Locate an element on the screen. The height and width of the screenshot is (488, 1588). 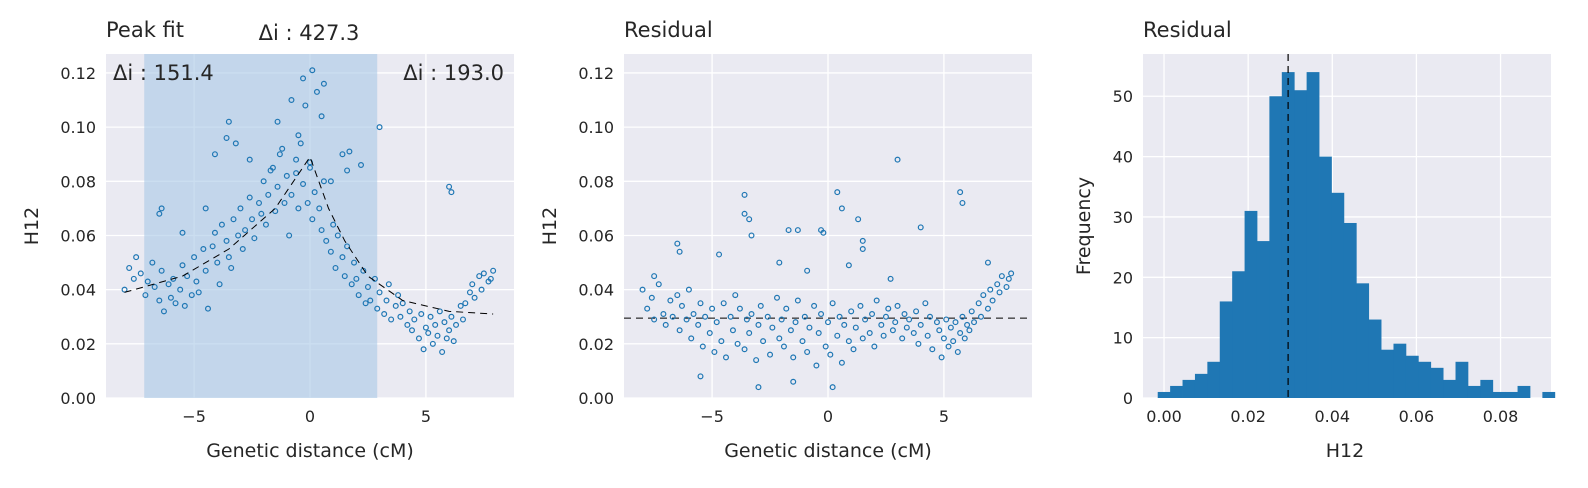
y-tick-label: 50 is located at coordinates (1123, 96).